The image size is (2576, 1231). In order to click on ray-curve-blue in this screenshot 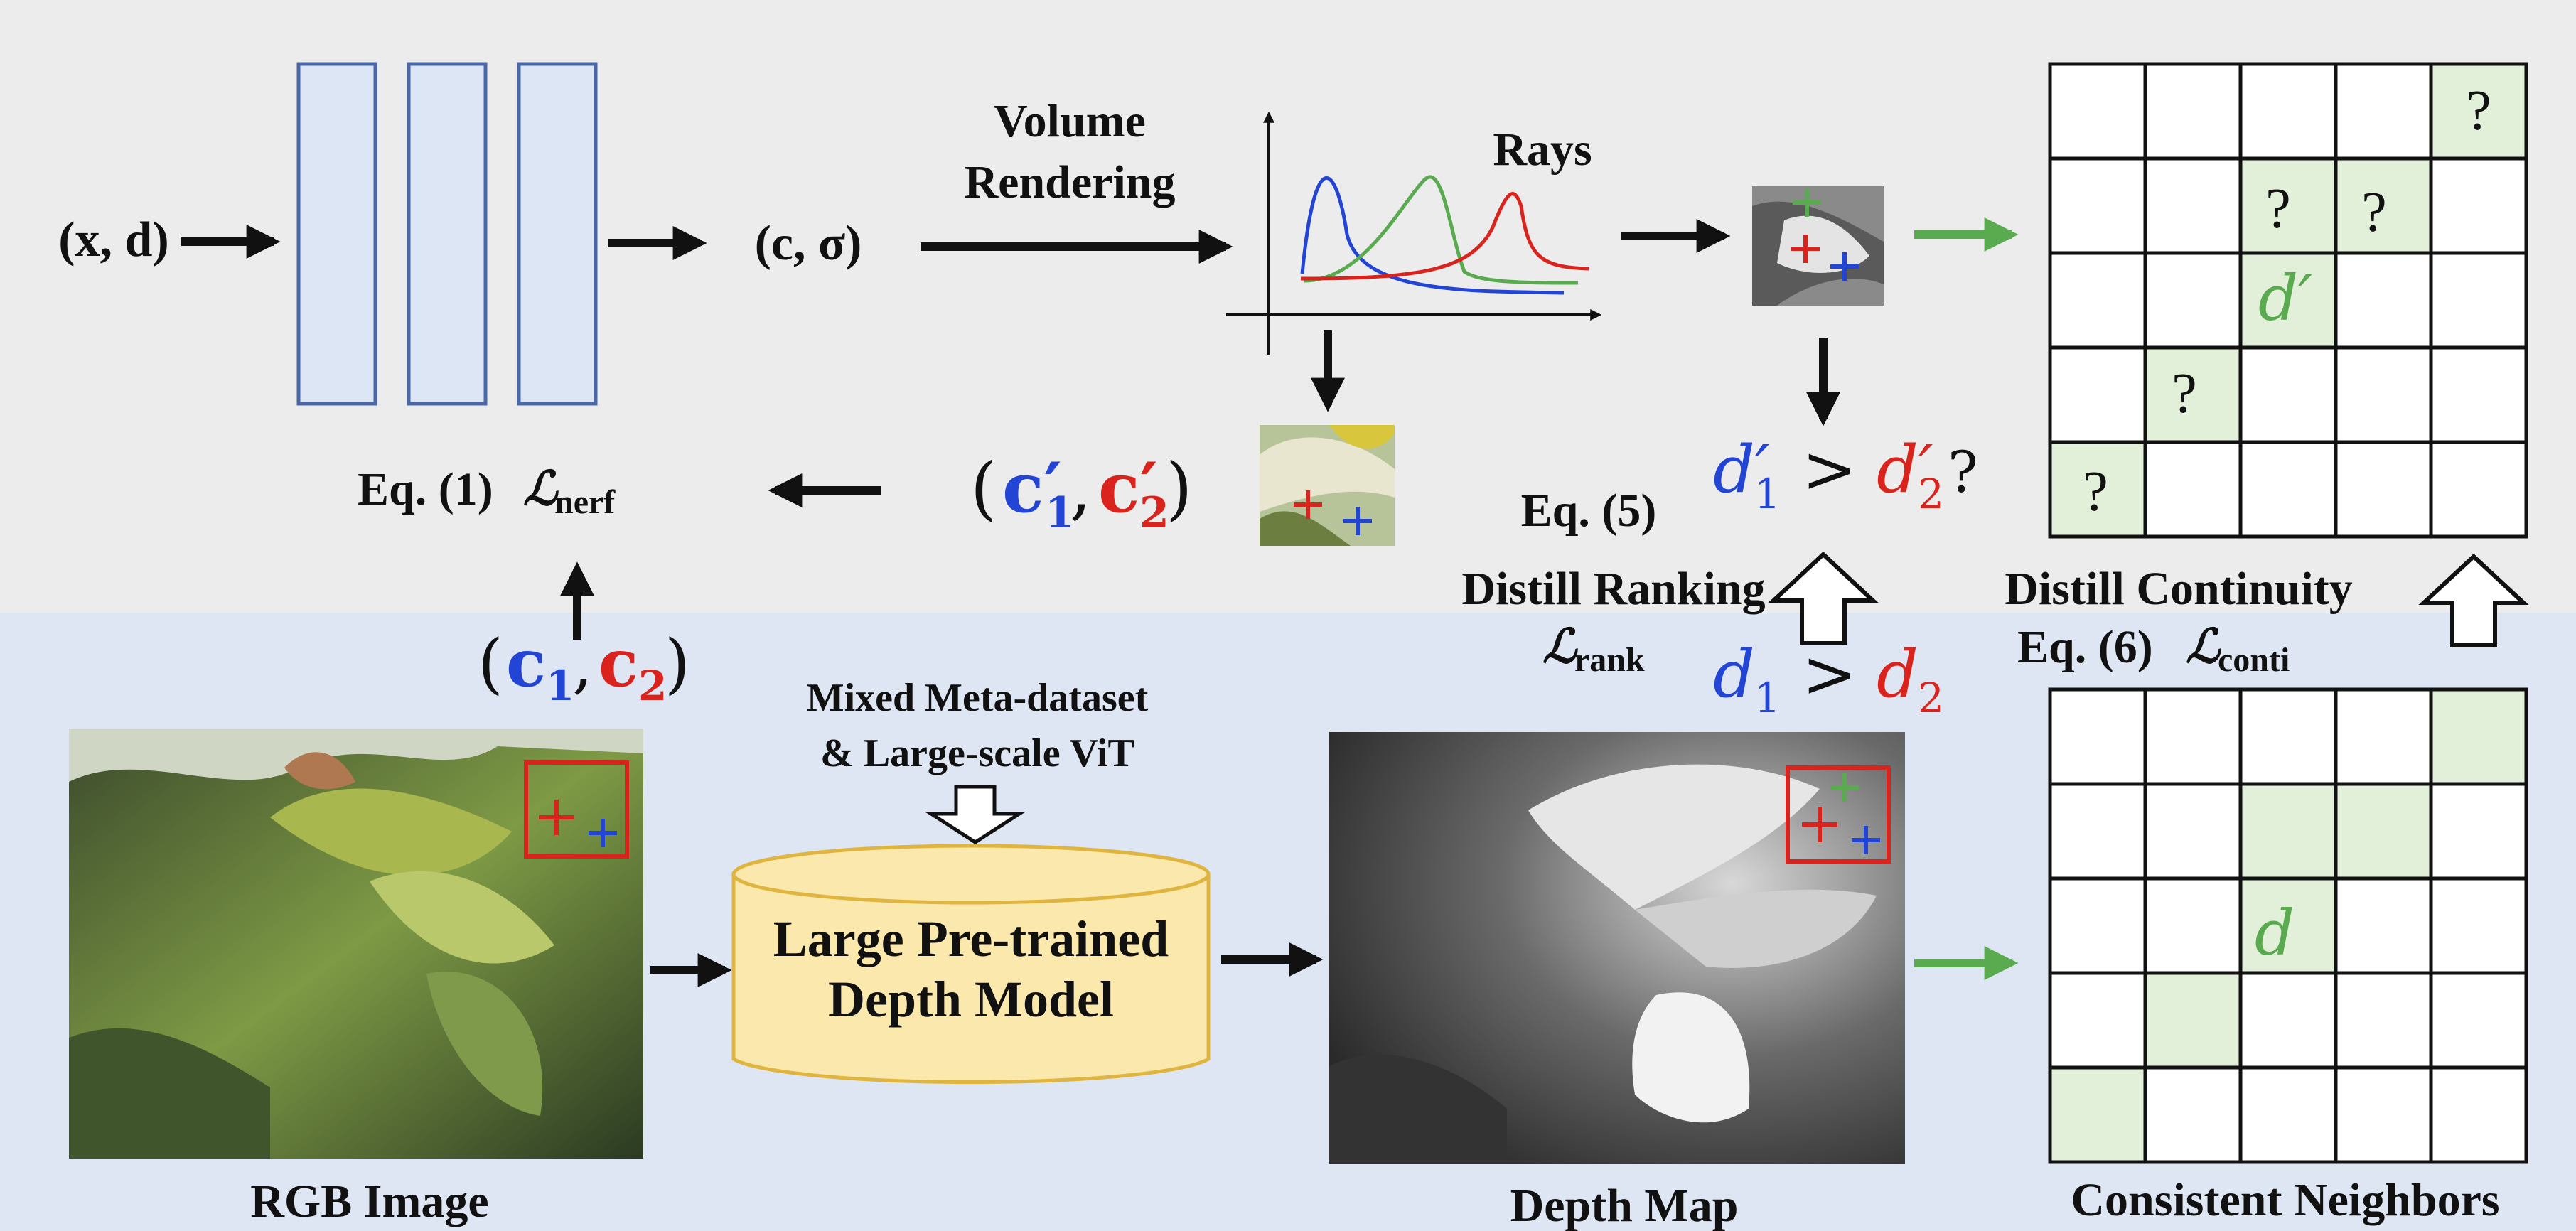, I will do `click(1432, 235)`.